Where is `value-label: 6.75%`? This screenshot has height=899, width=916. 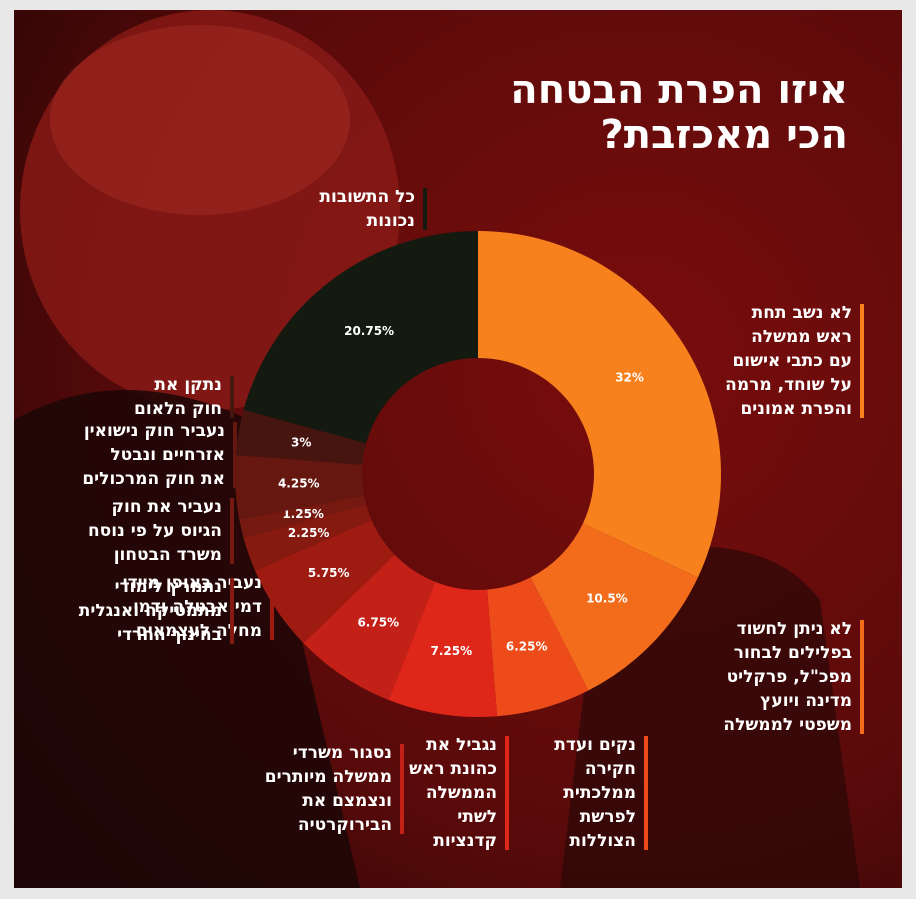
value-label: 6.75% is located at coordinates (378, 623).